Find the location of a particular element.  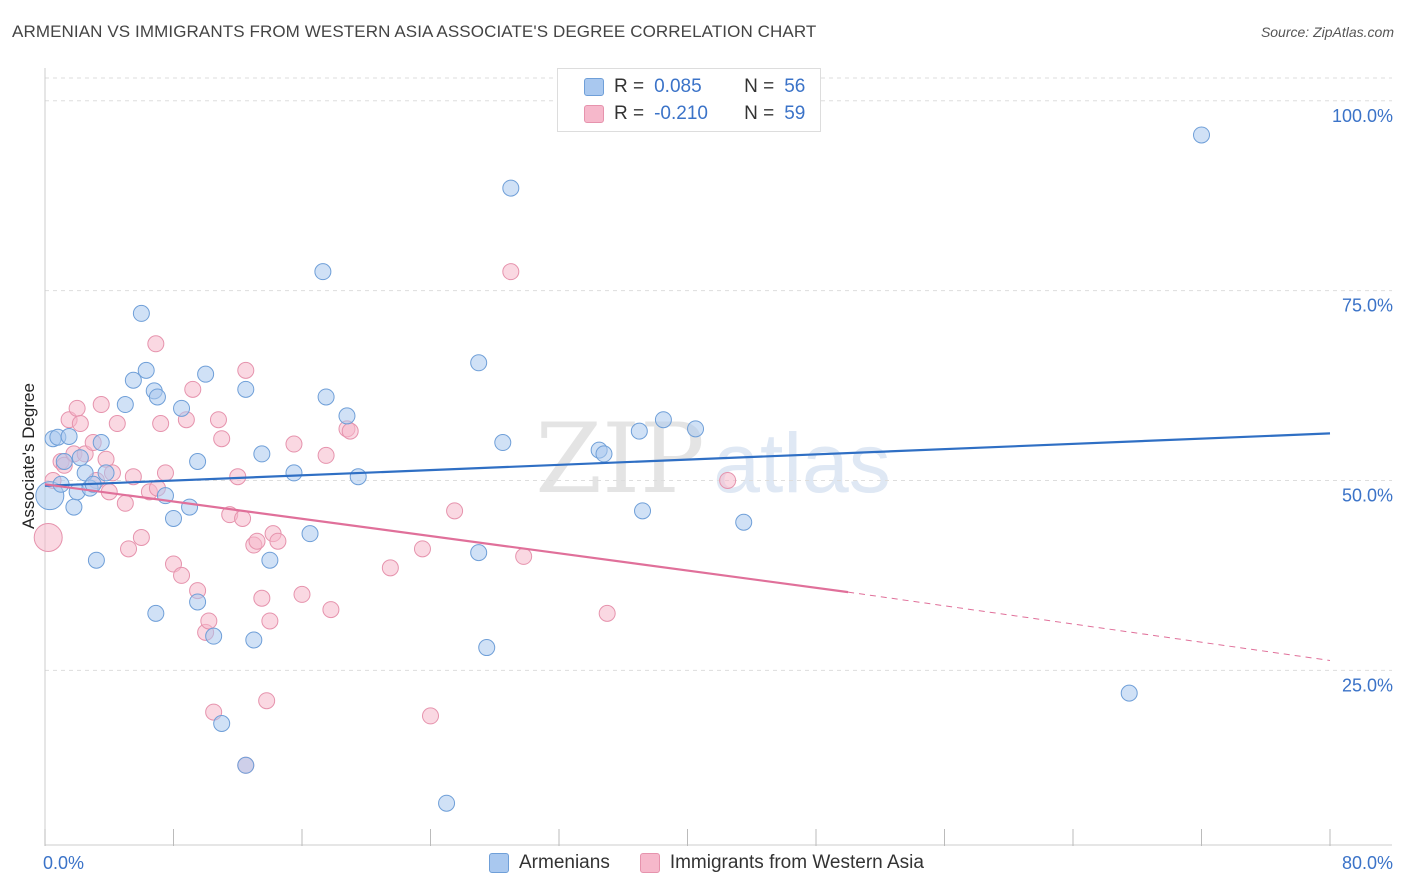

immigrants-legend-label: Immigrants from Western Asia is located at coordinates (796, 862).